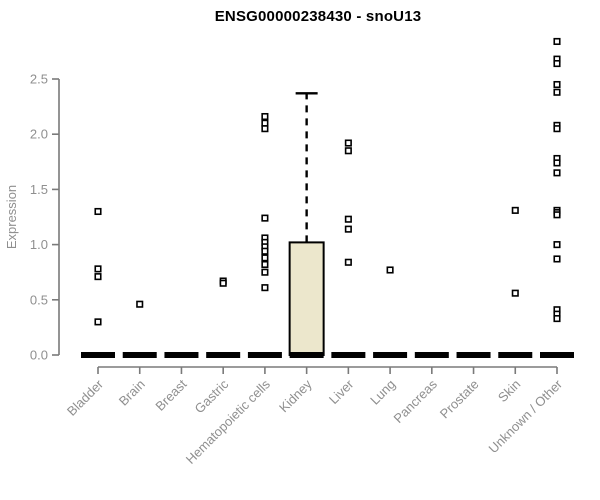 Image resolution: width=600 pixels, height=500 pixels. What do you see at coordinates (39, 244) in the screenshot?
I see `y-tick-label: 1.0` at bounding box center [39, 244].